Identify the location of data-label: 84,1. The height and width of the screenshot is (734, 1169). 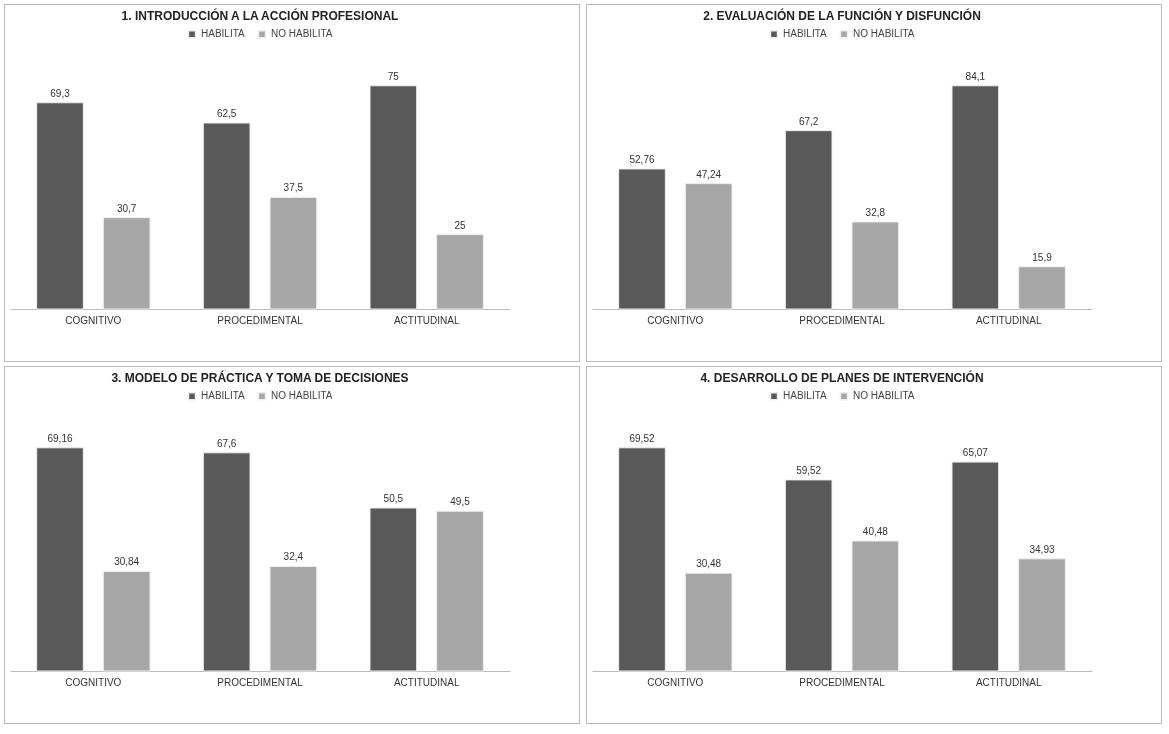
(975, 76).